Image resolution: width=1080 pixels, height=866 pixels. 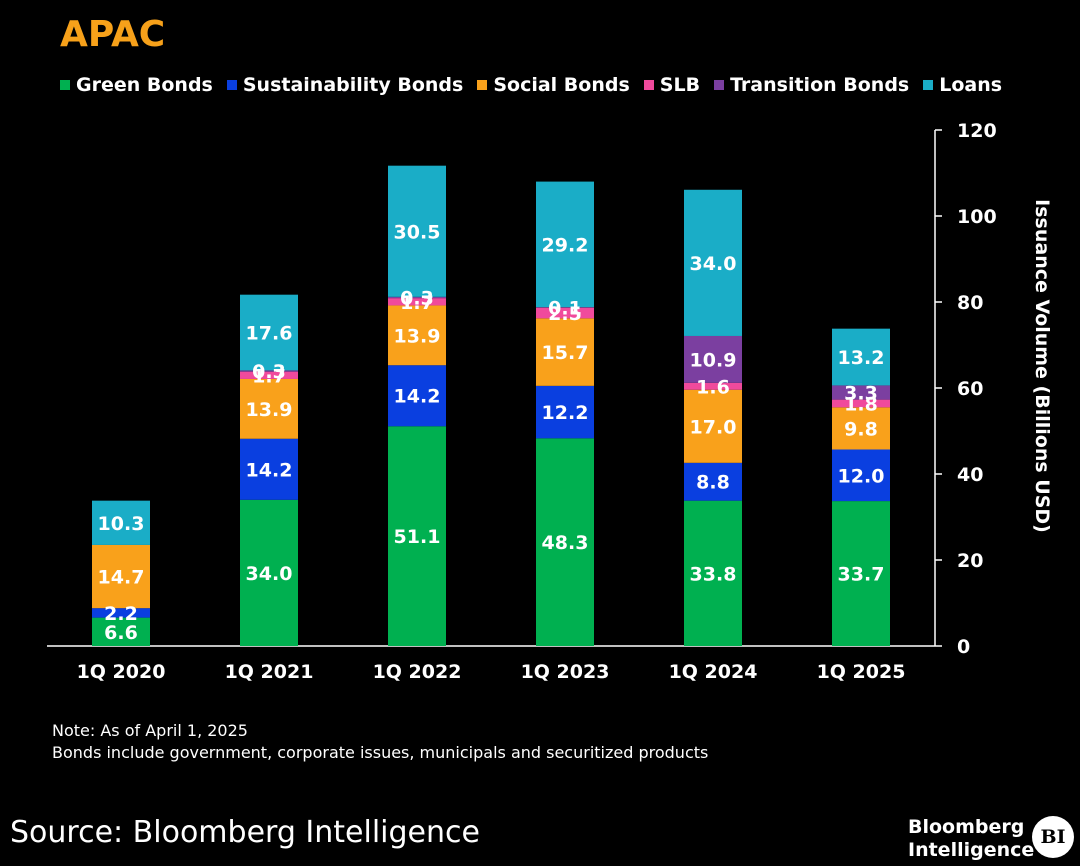 I want to click on data-label: 12.2, so click(x=565, y=413).